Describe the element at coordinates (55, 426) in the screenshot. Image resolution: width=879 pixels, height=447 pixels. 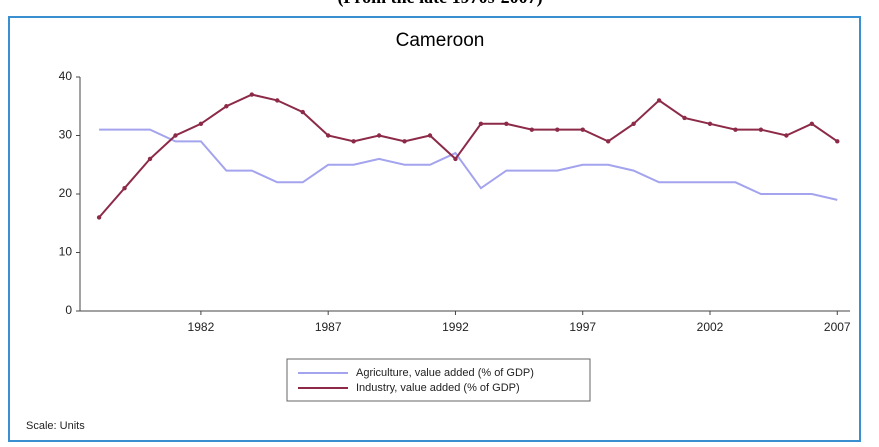
I see `footnote: Scale: Units` at that location.